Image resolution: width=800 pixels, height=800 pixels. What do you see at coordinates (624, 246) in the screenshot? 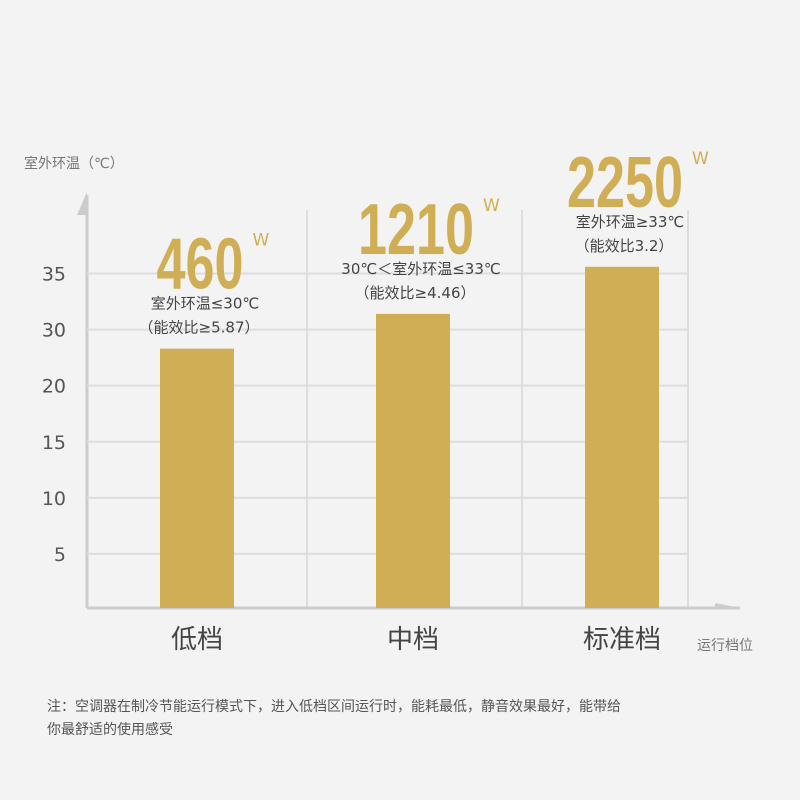
I see `annotation: （能效比3.2）` at bounding box center [624, 246].